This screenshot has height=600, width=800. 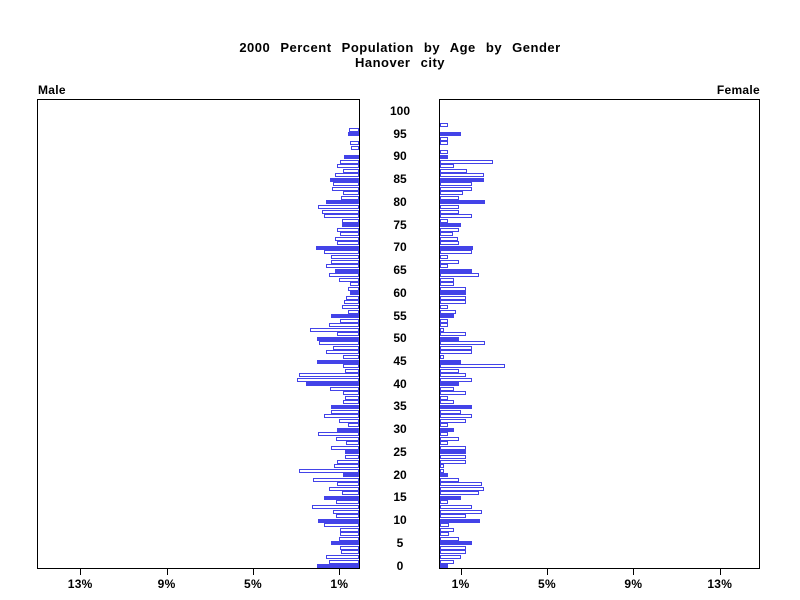 I want to click on age-tick-label-35: 35, so click(x=400, y=406).